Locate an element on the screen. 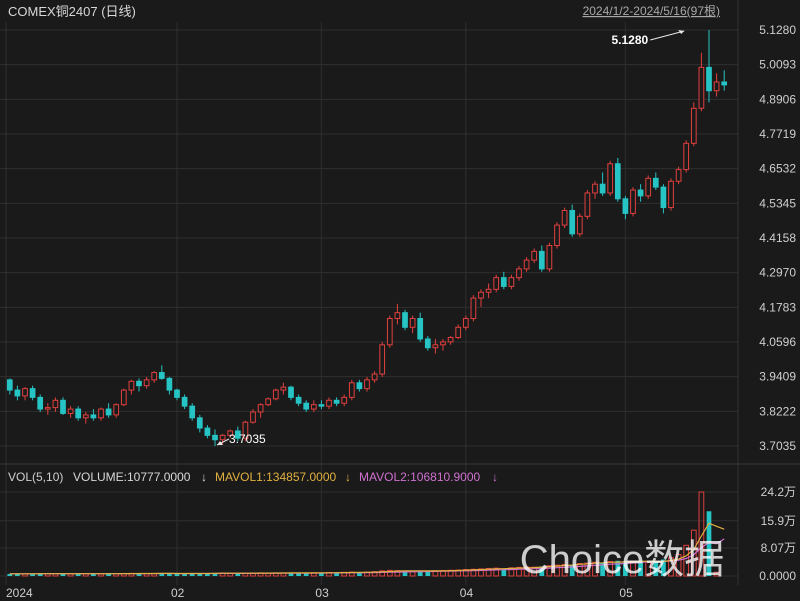 Image resolution: width=800 pixels, height=601 pixels. date-axis-ticks: 2024 02 03 04 05 is located at coordinates (319, 593).